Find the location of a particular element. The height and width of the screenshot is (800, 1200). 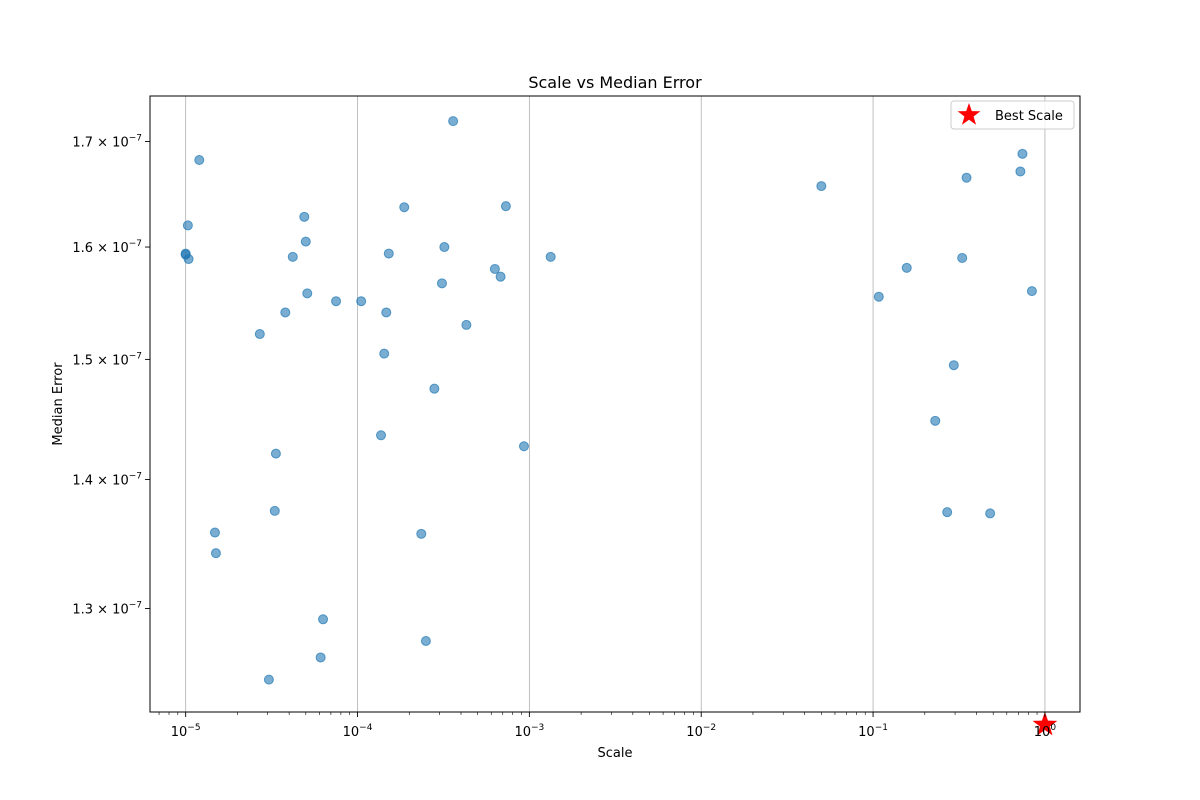

x-tick-label: 10⁻³ is located at coordinates (529, 731).